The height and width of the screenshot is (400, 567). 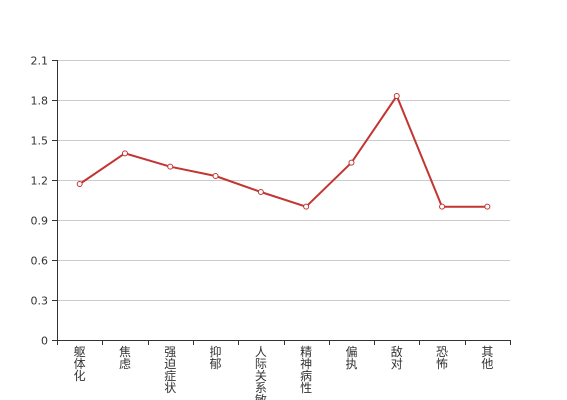 I want to click on x-tick-char: 郁, so click(x=216, y=363).